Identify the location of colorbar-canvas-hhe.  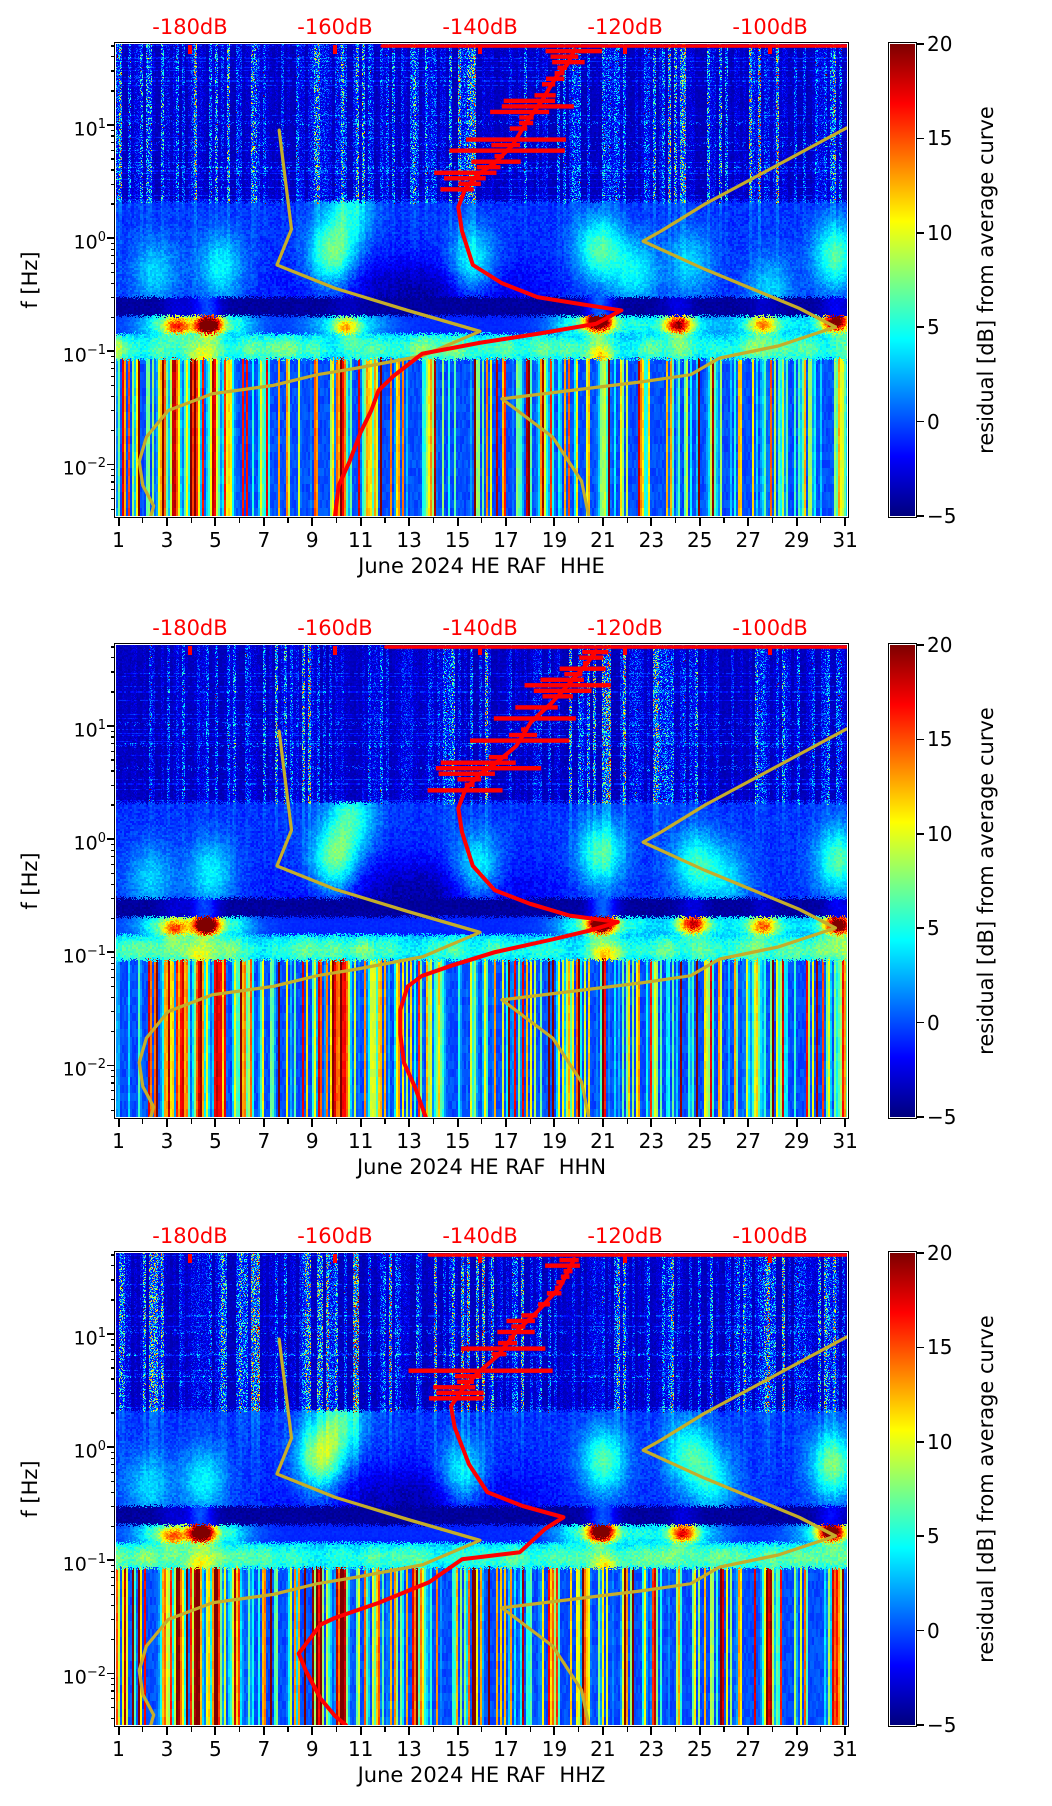
(902, 280).